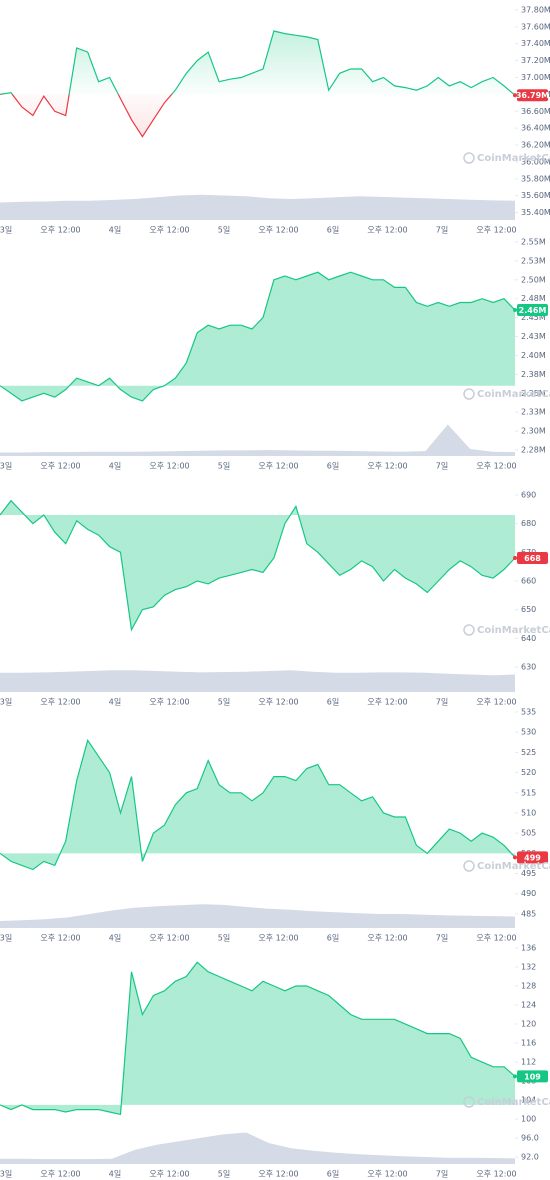 The width and height of the screenshot is (550, 1180). I want to click on y-tick-label: 630, so click(528, 667).